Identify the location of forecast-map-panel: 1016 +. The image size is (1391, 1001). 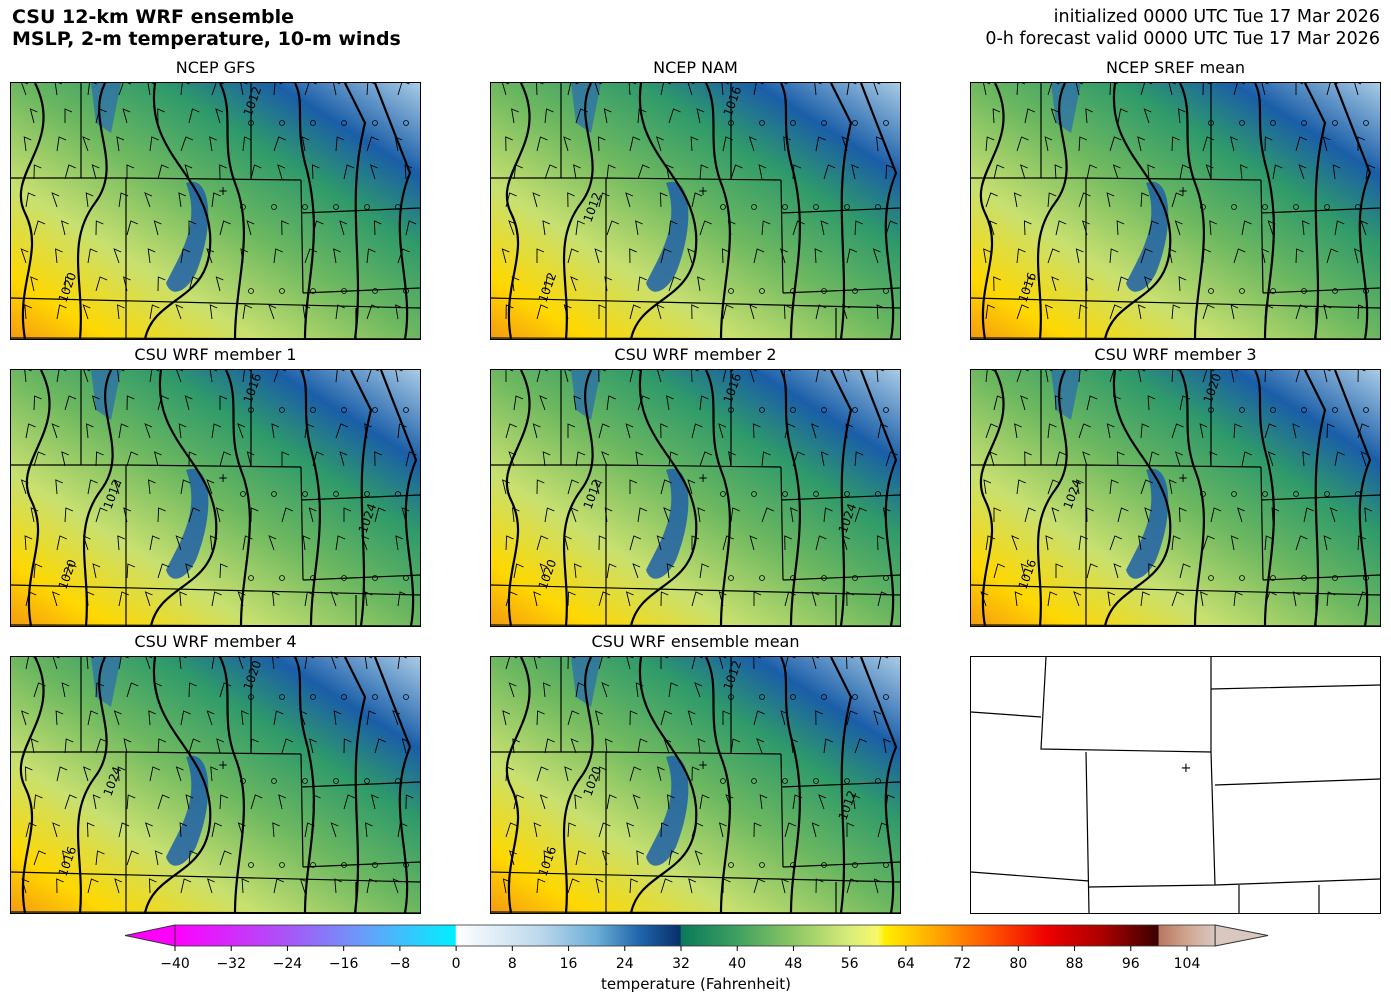
(1175, 211).